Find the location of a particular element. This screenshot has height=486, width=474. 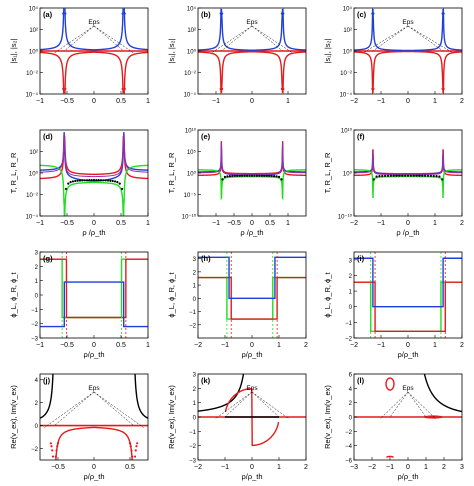

panel-h: −2 −1 0 1 2 −2 −1 0 1 2 3 (h) ϕ_L, ϕ_R, ϕ_t ρ/ρ_th is located at coordinates (237, 305).